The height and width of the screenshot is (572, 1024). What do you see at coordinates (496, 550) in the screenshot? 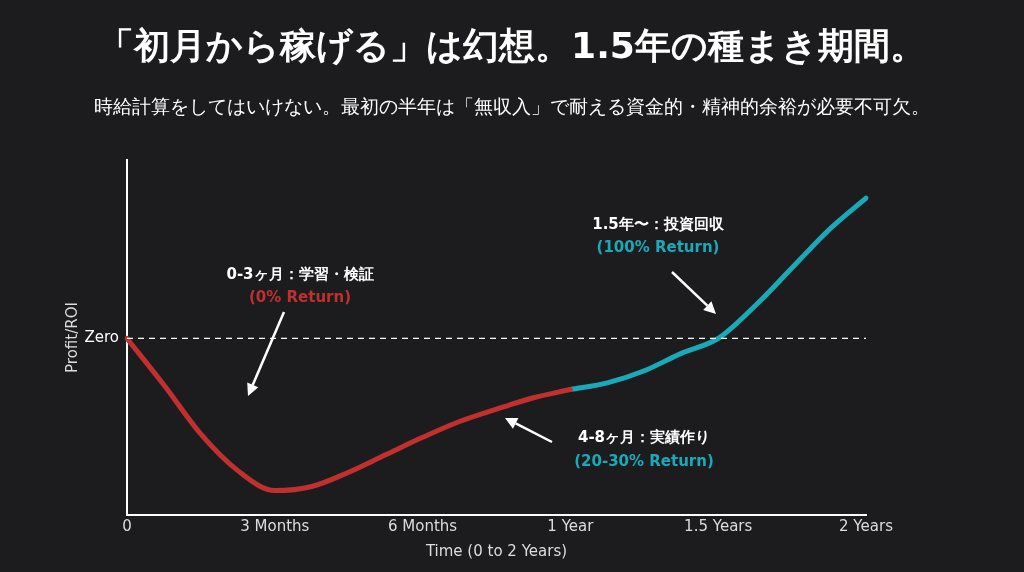
I see `x-axis-title: Time (0 to 2 Years)` at bounding box center [496, 550].